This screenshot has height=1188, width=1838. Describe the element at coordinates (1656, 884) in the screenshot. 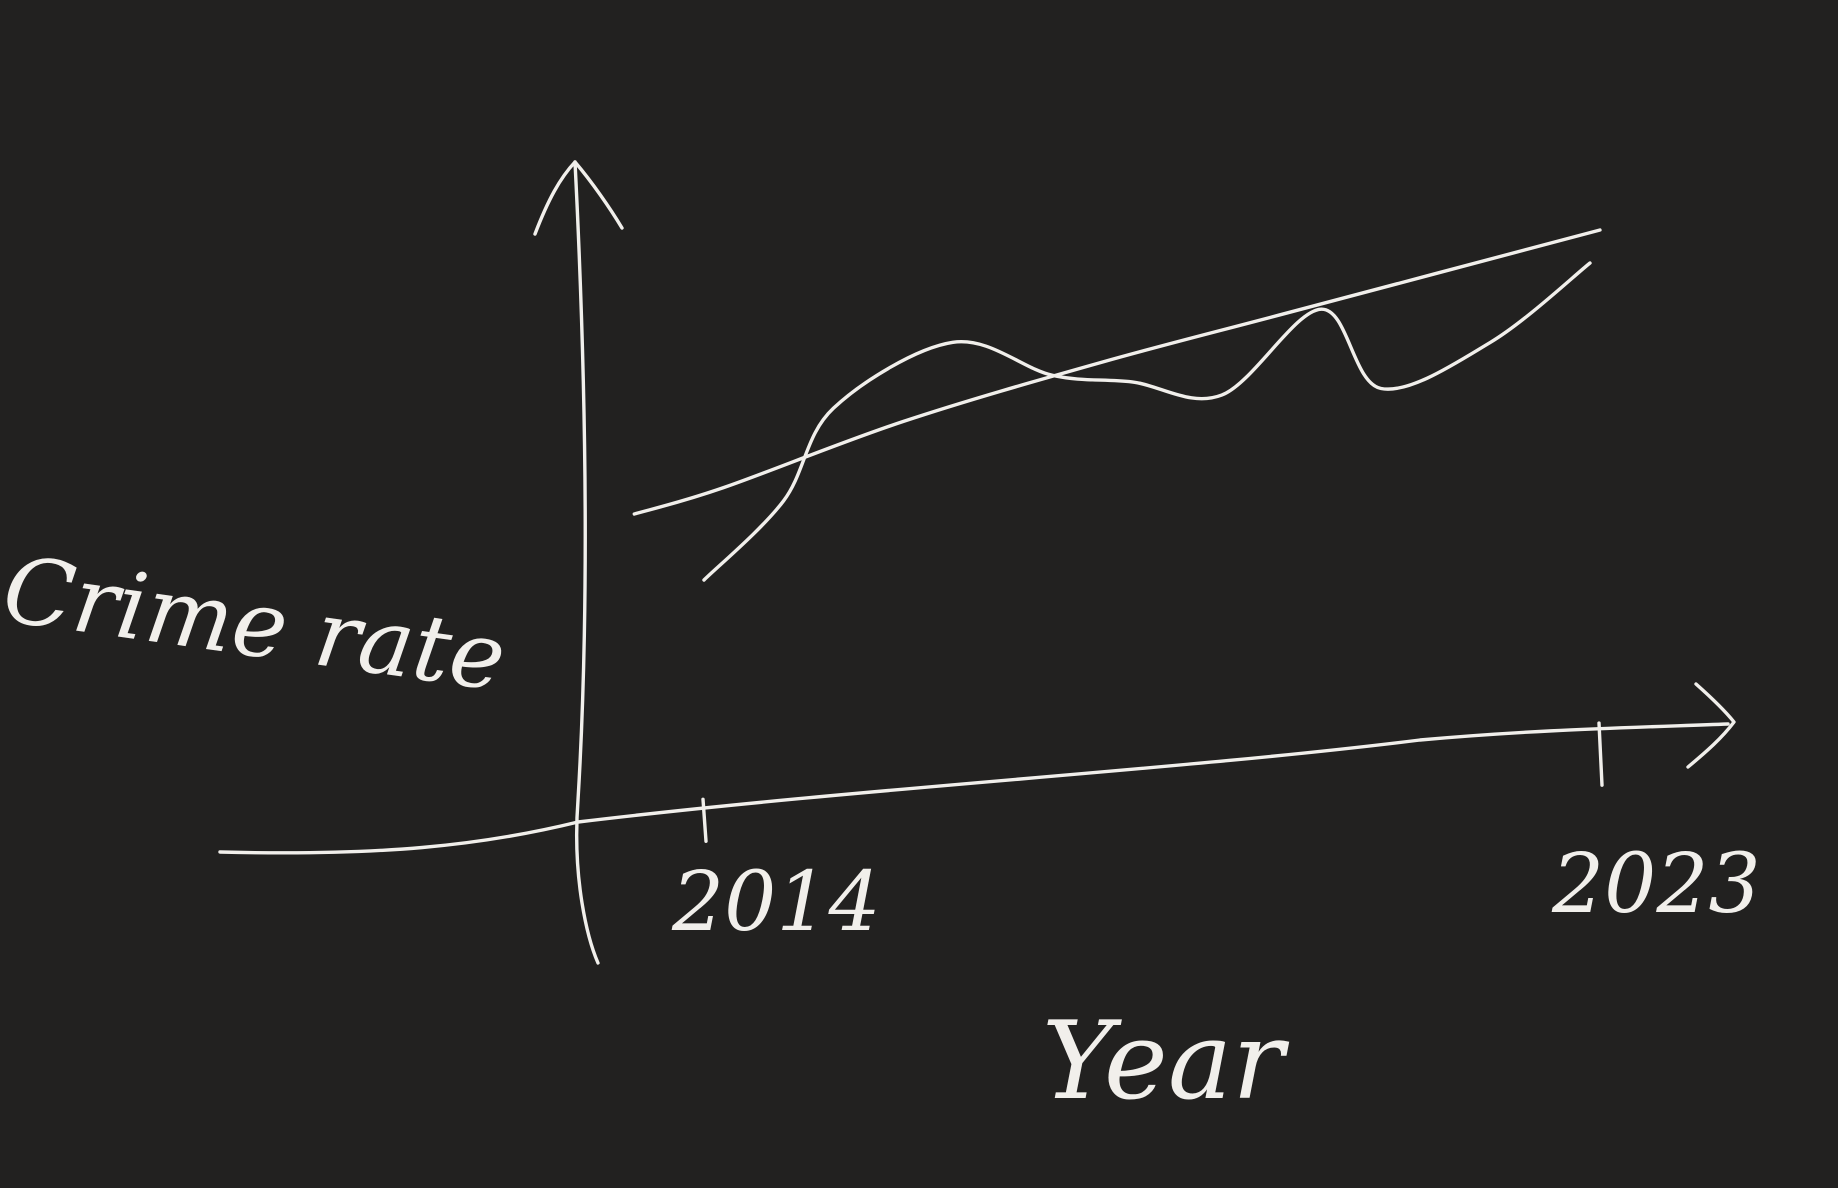

I see `x-tick-label-2023: 2023` at that location.